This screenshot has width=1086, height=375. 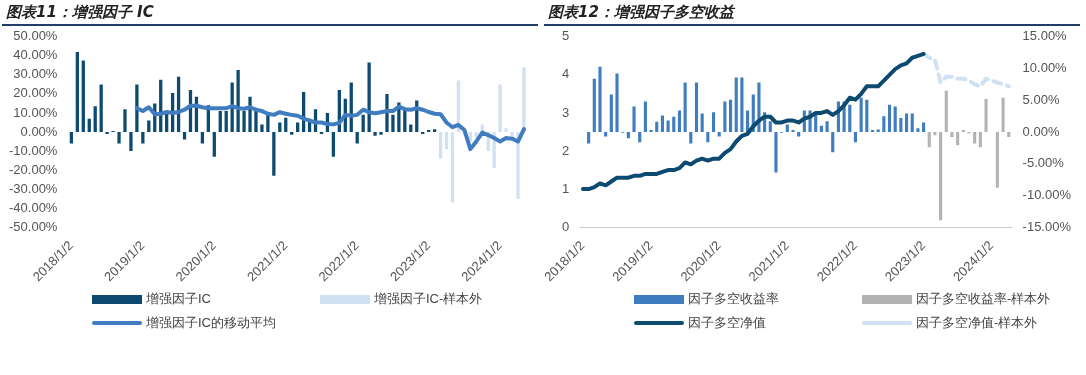 I want to click on y-tick-label: 0, so click(x=565, y=226).